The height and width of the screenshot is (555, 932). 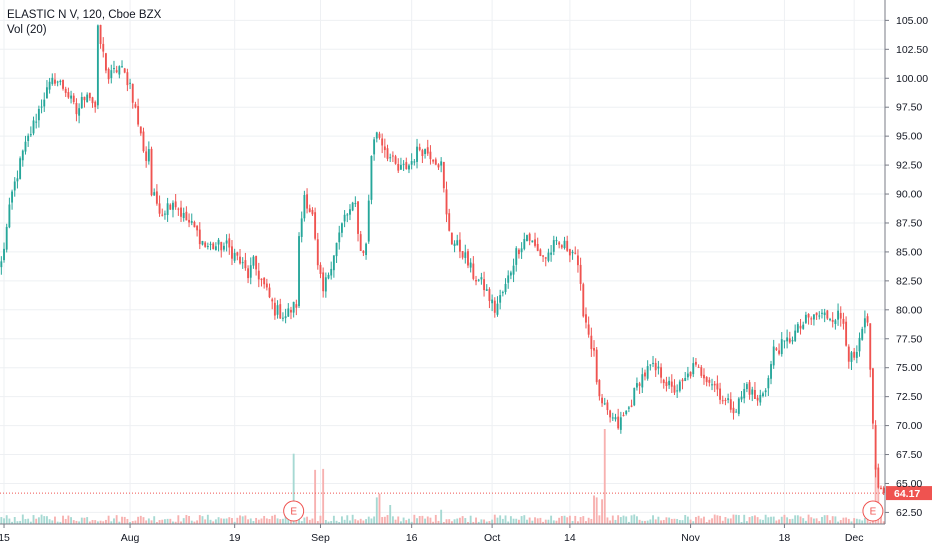 I want to click on symbol-label: ELASTIC N V, 120, Cboe BZX, so click(x=84, y=15).